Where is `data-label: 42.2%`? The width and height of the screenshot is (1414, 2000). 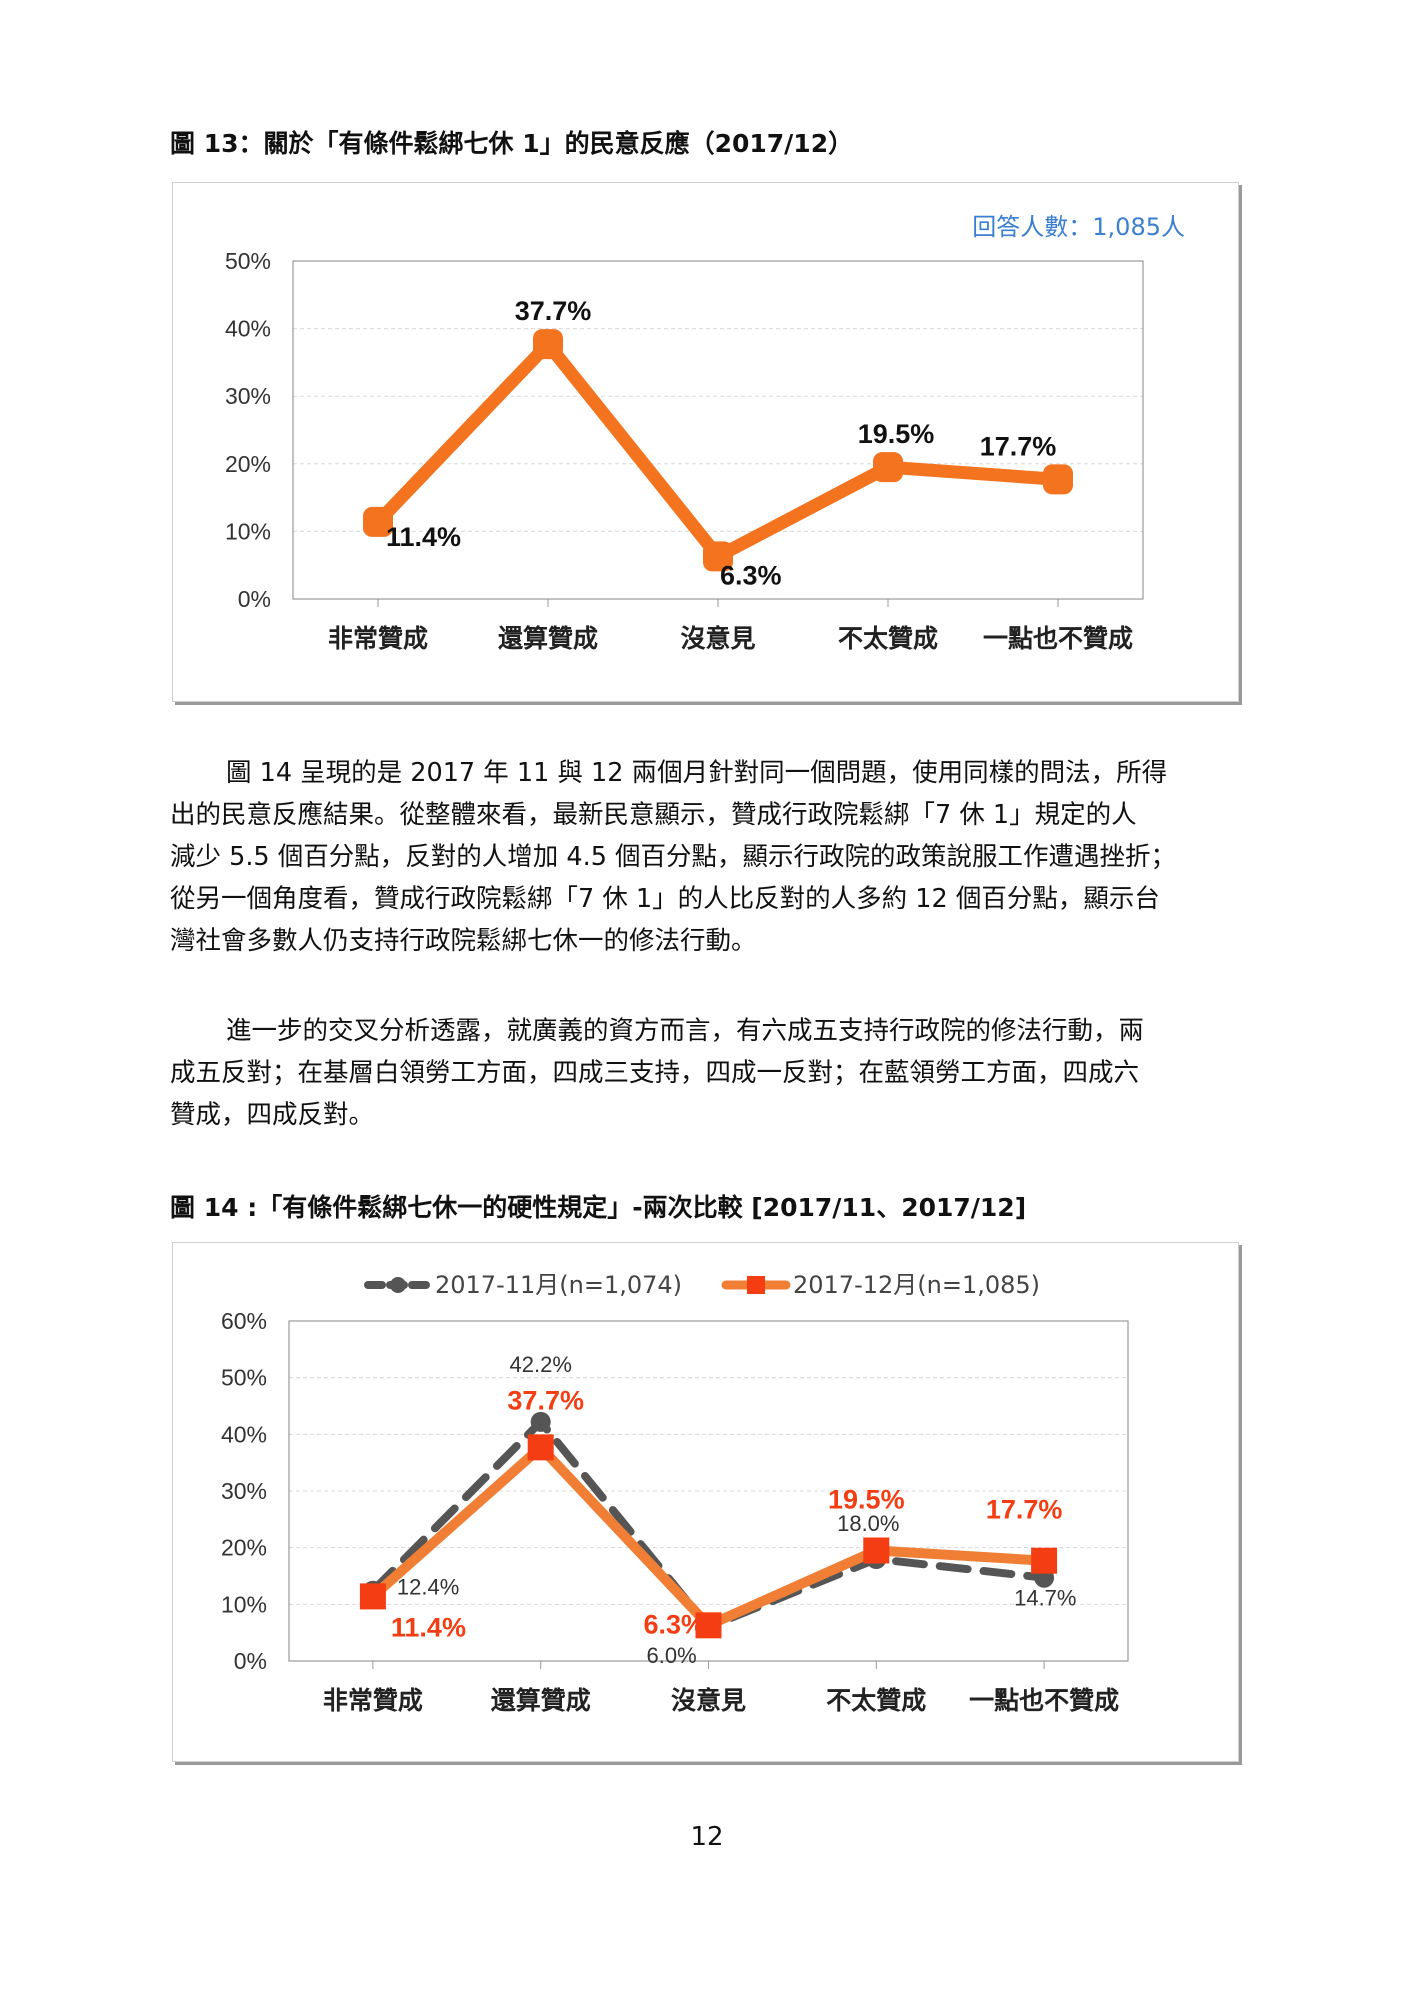 data-label: 42.2% is located at coordinates (541, 1364).